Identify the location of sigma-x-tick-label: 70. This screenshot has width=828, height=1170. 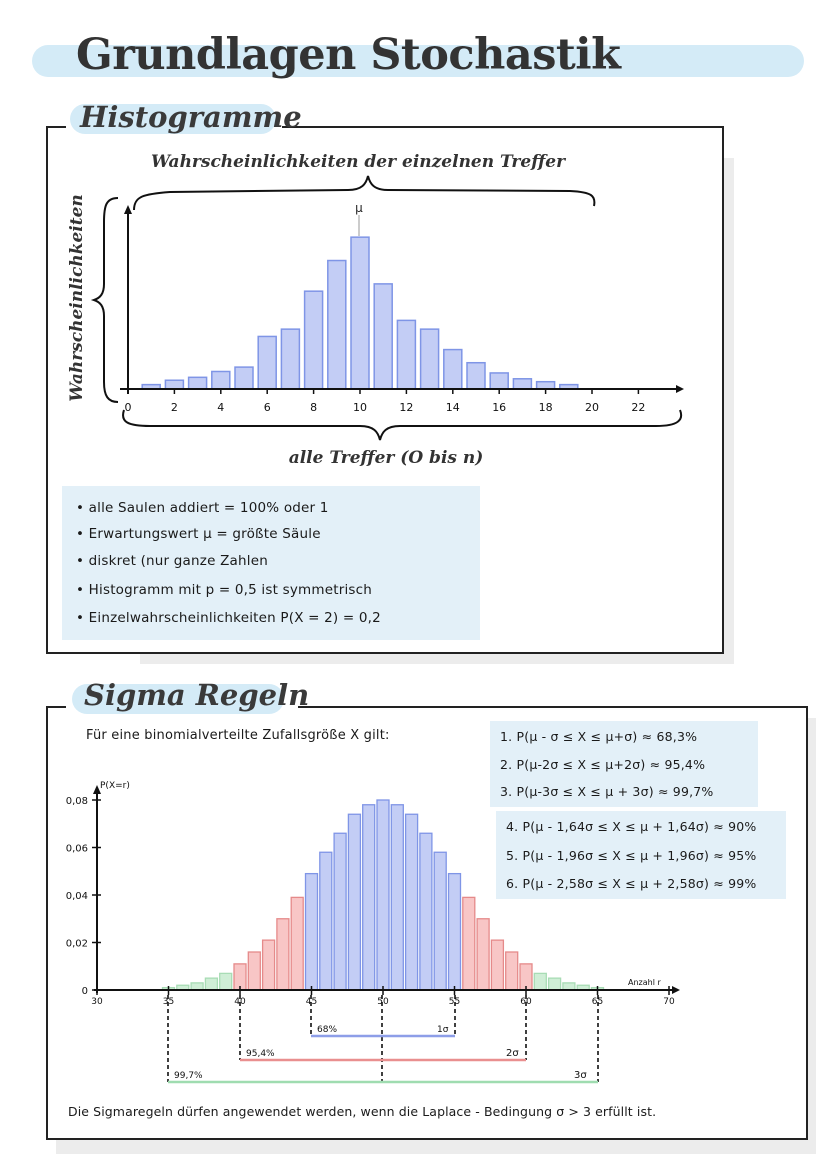
(669, 1002).